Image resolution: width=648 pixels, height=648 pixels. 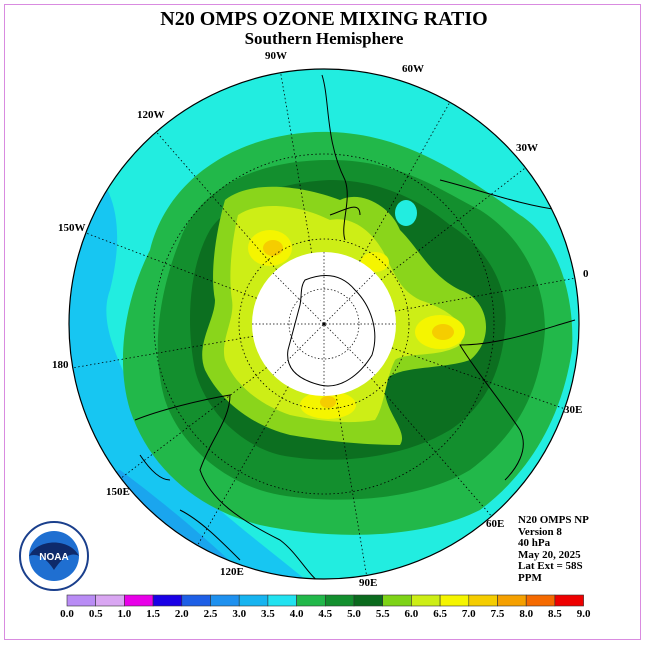 What do you see at coordinates (409, 421) in the screenshot?
I see `meridian-60e` at bounding box center [409, 421].